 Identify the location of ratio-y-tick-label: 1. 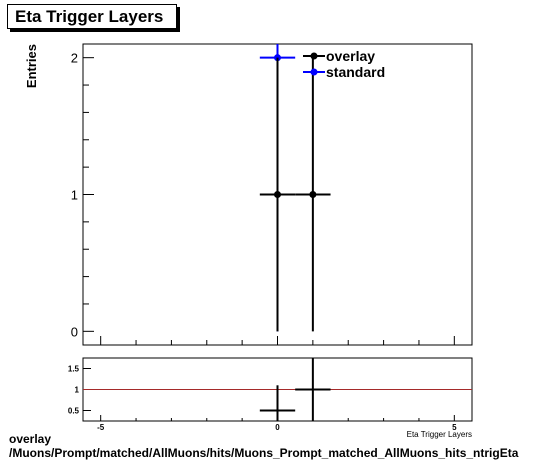
(77, 390).